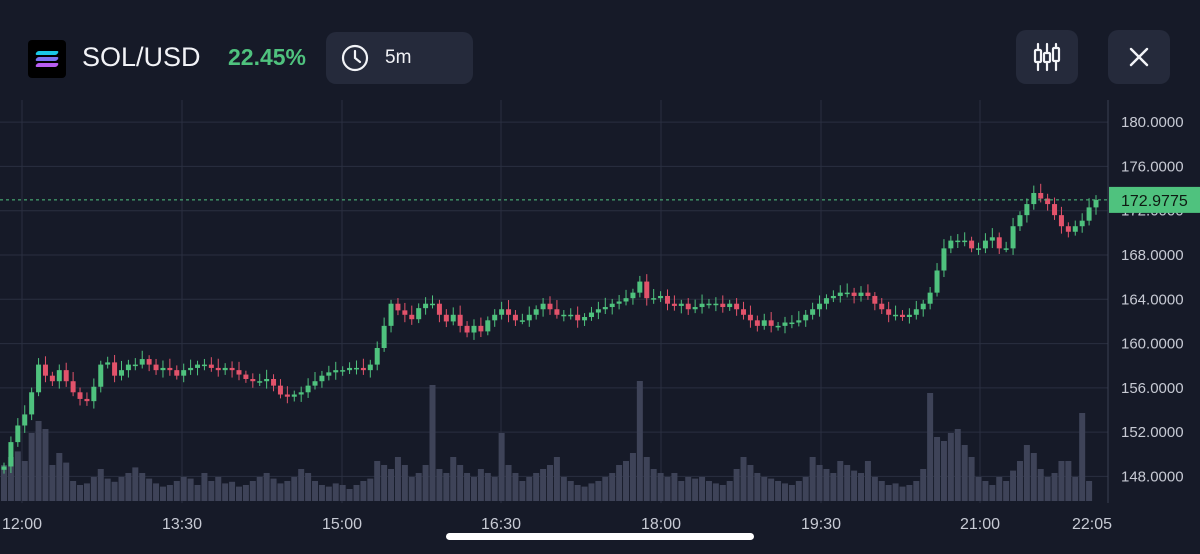  I want to click on last-price-badge, so click(1154, 199).